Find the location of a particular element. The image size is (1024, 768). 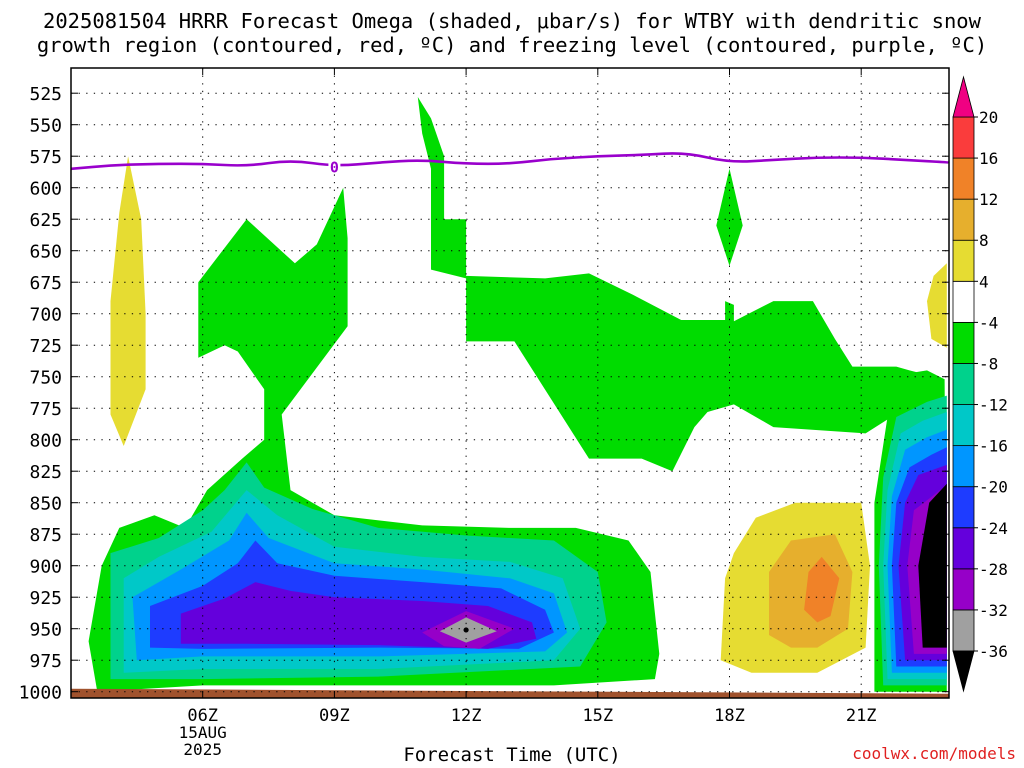

y-tick-label-950: 950 is located at coordinates (45, 630).